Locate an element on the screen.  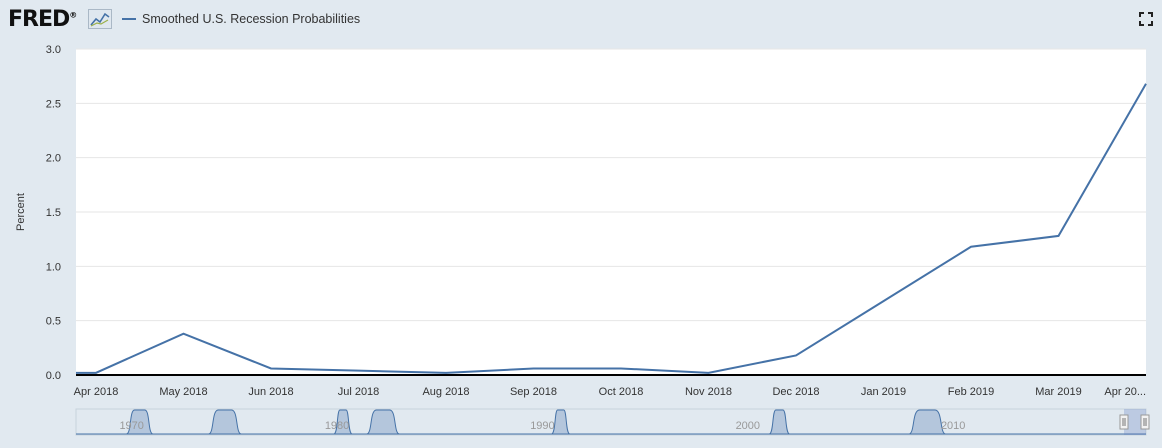
y-tick-label: 2.0 is located at coordinates (53, 159).